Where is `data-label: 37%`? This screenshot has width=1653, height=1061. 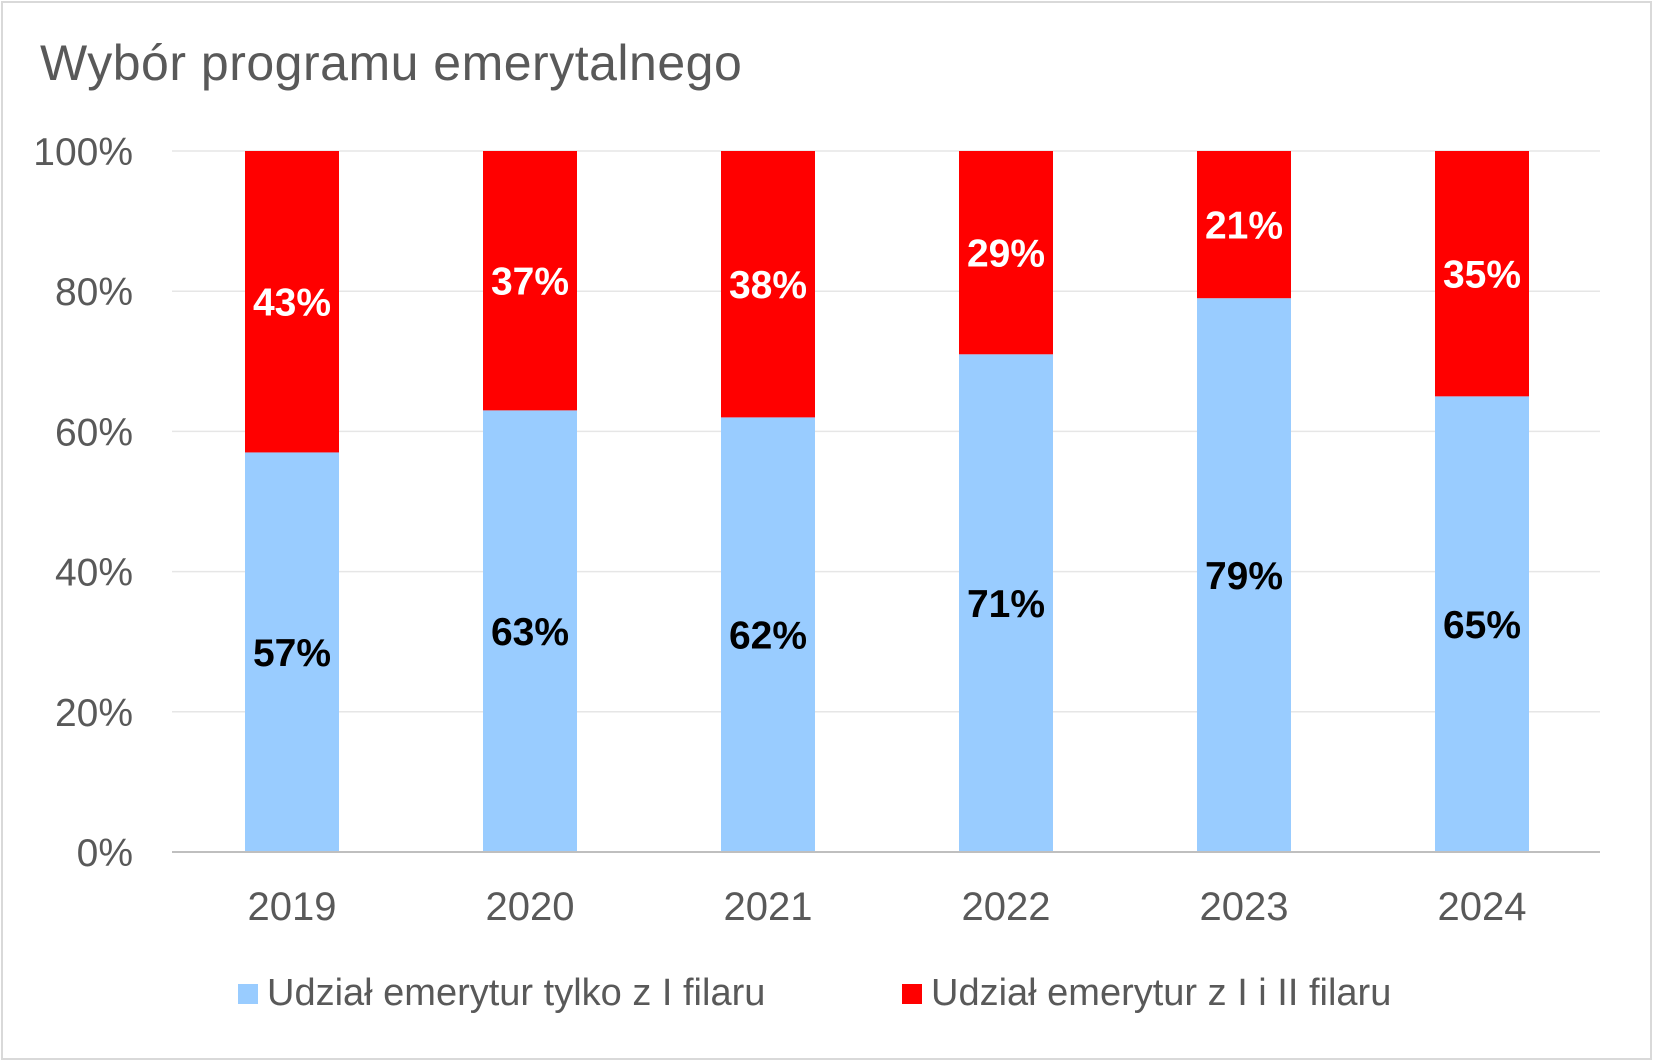 data-label: 37% is located at coordinates (530, 282).